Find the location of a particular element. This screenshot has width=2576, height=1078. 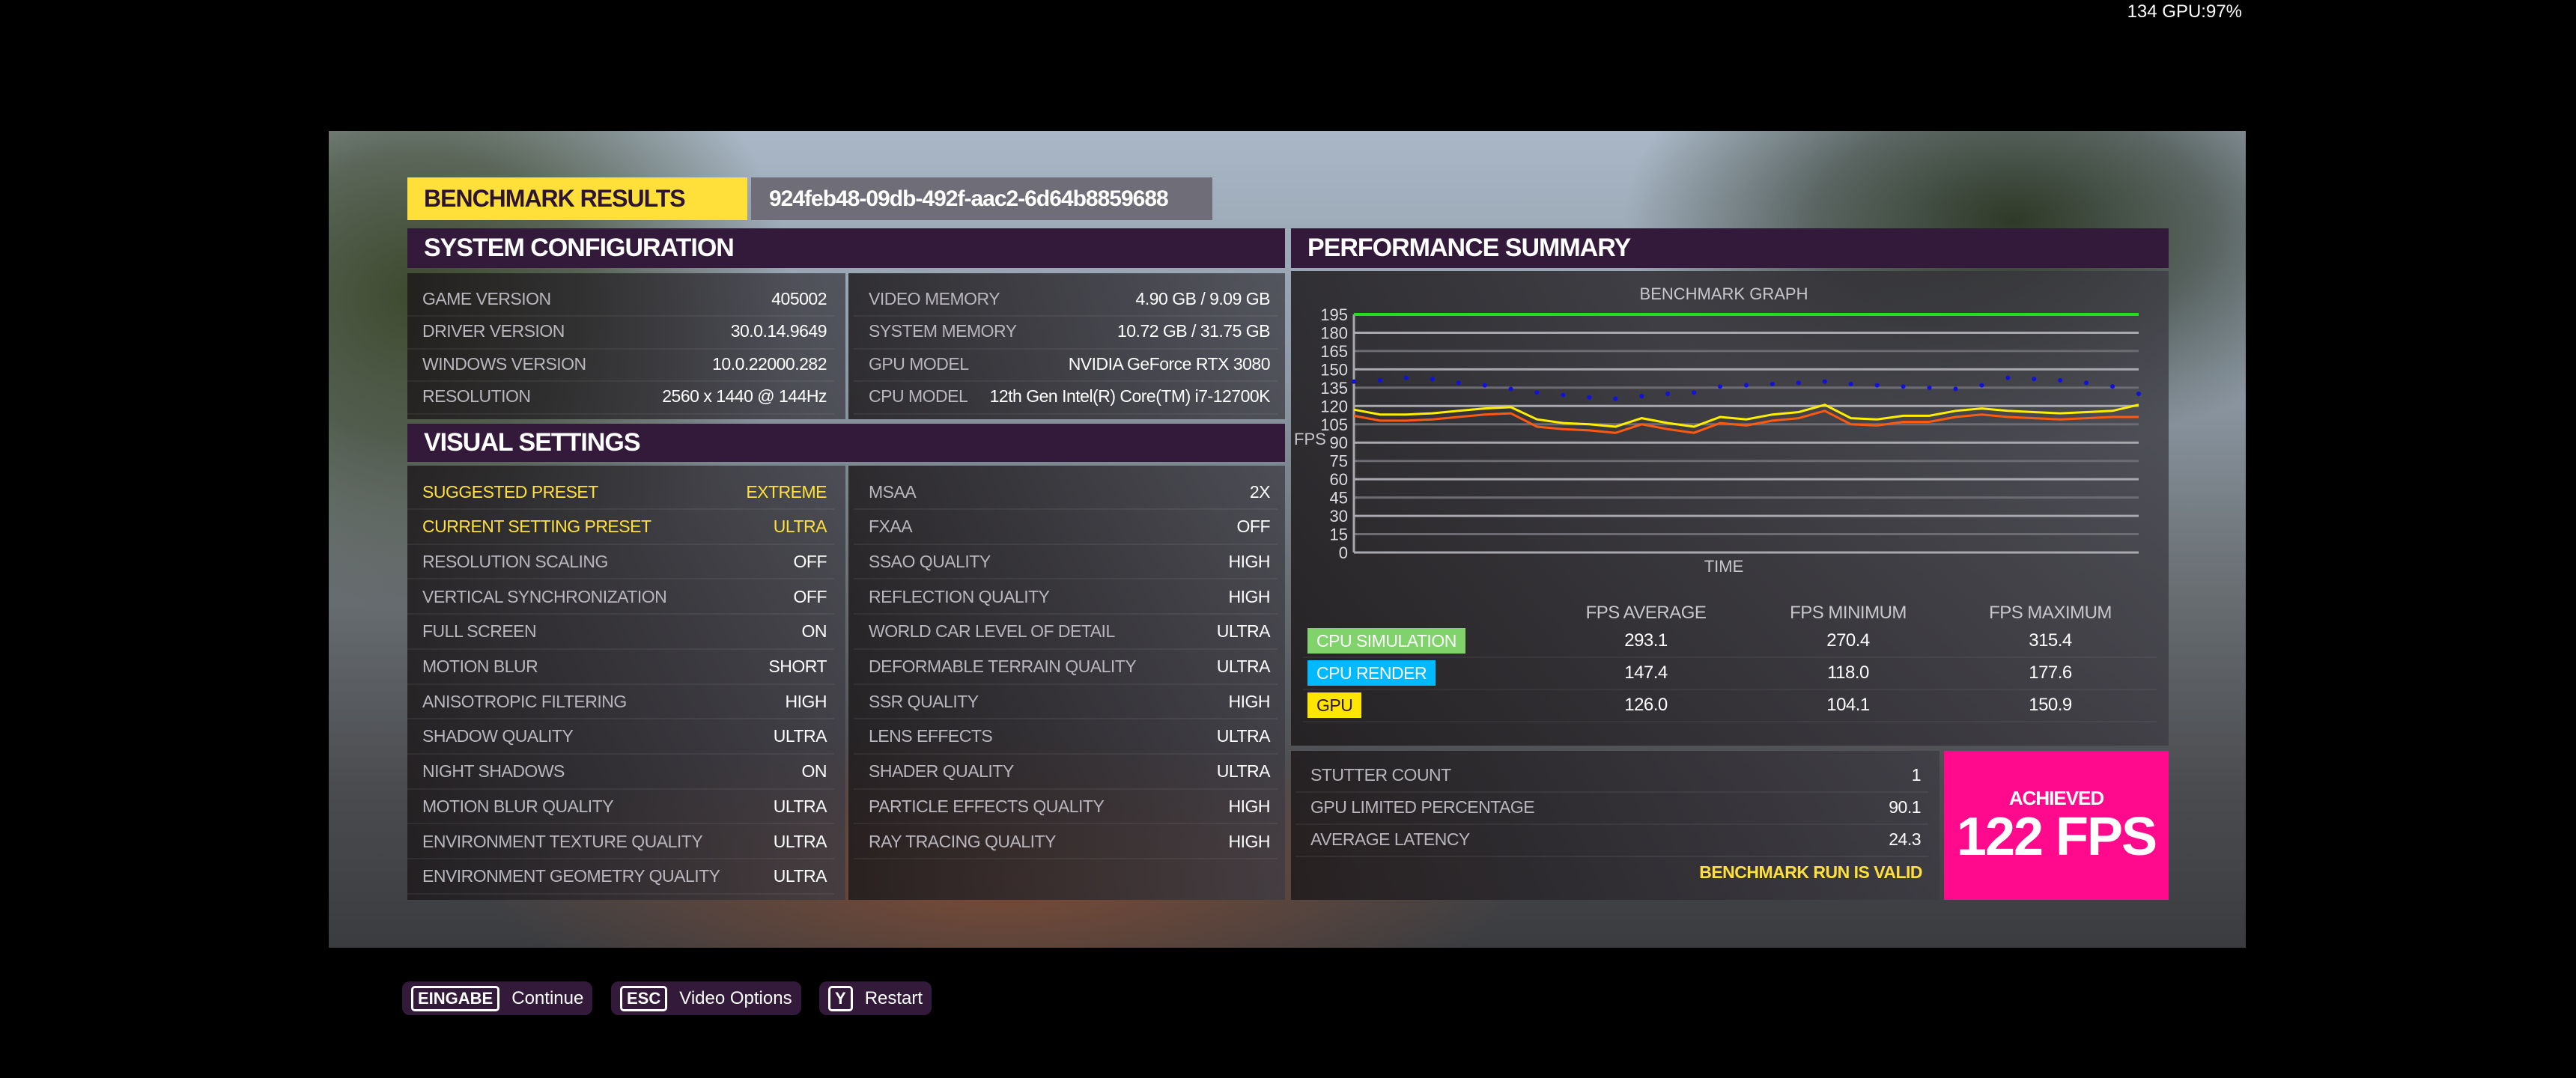

visual-setting-row: ENVIRONMENT TEXTURE QUALITY ULTRA is located at coordinates (620, 842).